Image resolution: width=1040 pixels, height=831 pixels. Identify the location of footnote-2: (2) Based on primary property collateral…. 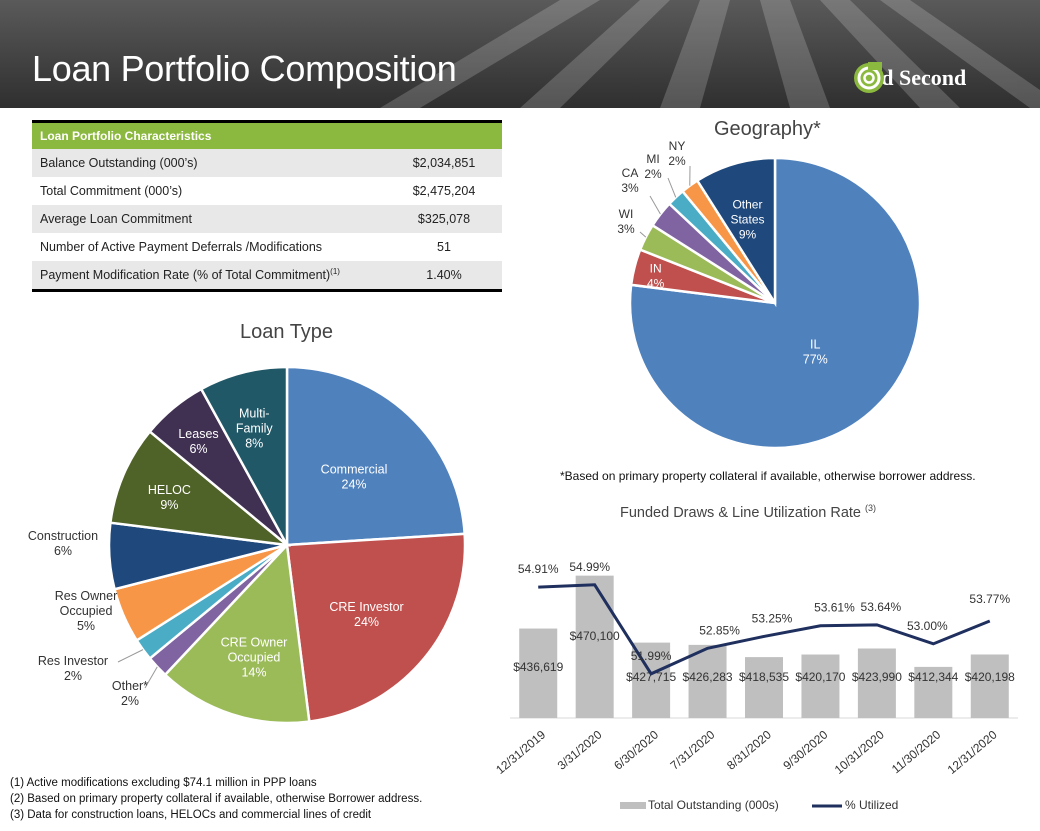
(216, 799).